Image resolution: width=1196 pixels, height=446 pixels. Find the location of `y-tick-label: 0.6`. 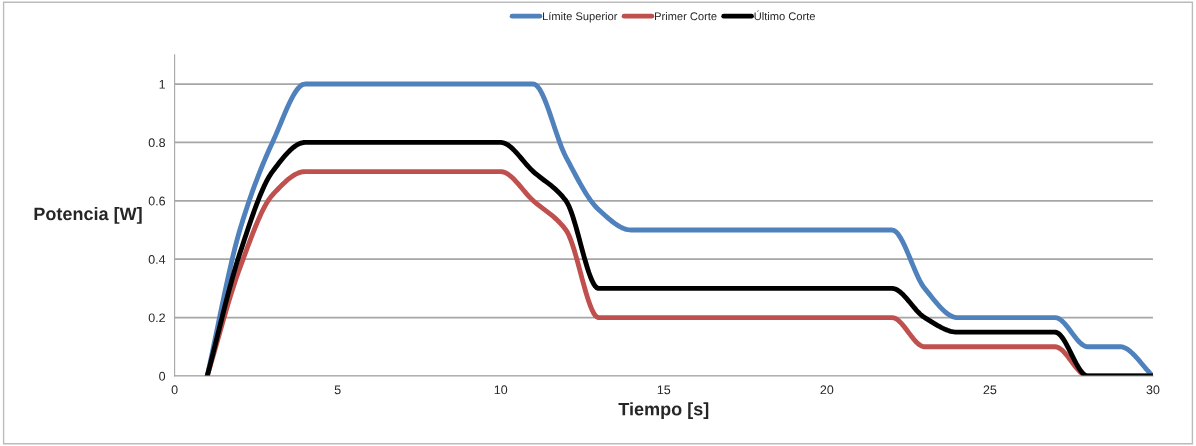

y-tick-label: 0.6 is located at coordinates (157, 201).